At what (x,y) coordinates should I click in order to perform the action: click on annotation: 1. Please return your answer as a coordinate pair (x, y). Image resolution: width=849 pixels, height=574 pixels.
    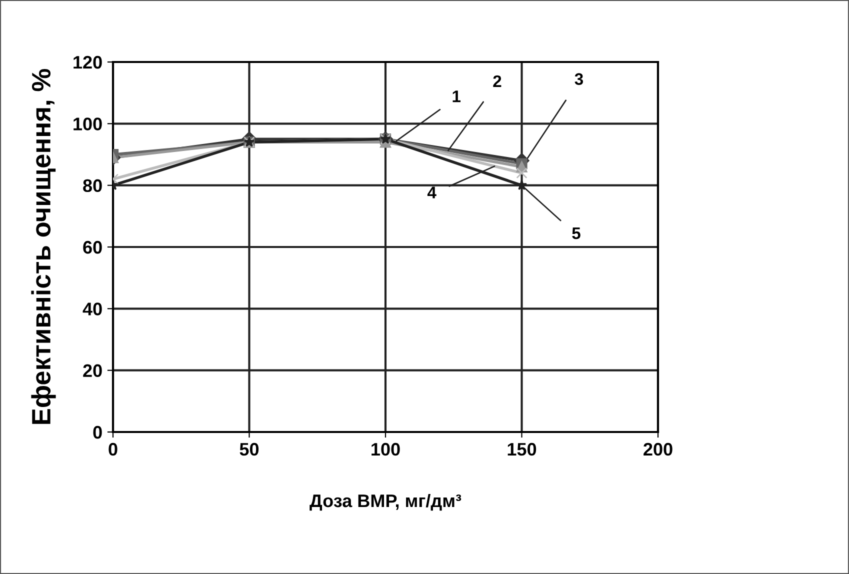
    Looking at the image, I should click on (456, 96).